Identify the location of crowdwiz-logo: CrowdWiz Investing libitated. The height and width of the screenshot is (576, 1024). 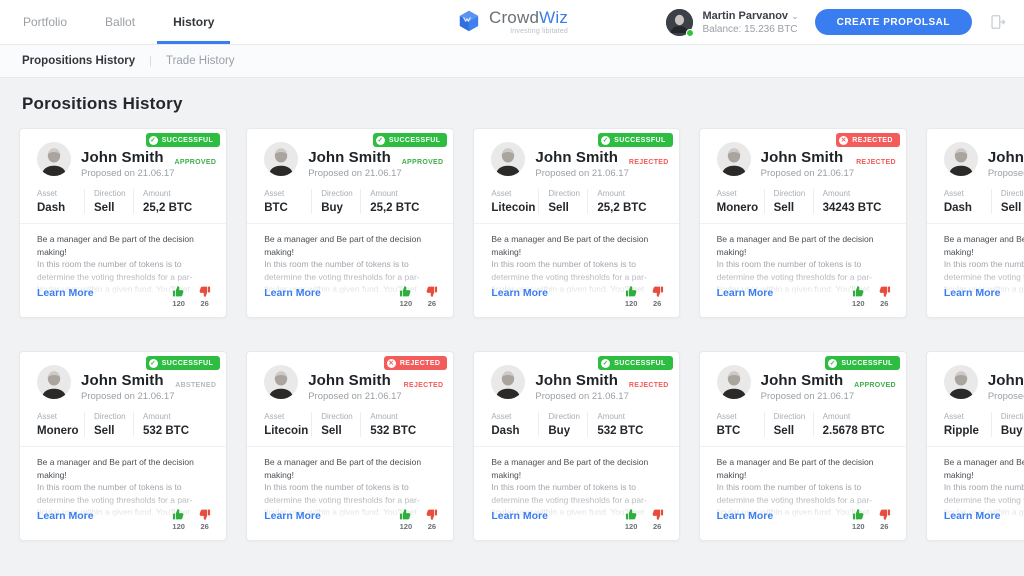
(512, 22).